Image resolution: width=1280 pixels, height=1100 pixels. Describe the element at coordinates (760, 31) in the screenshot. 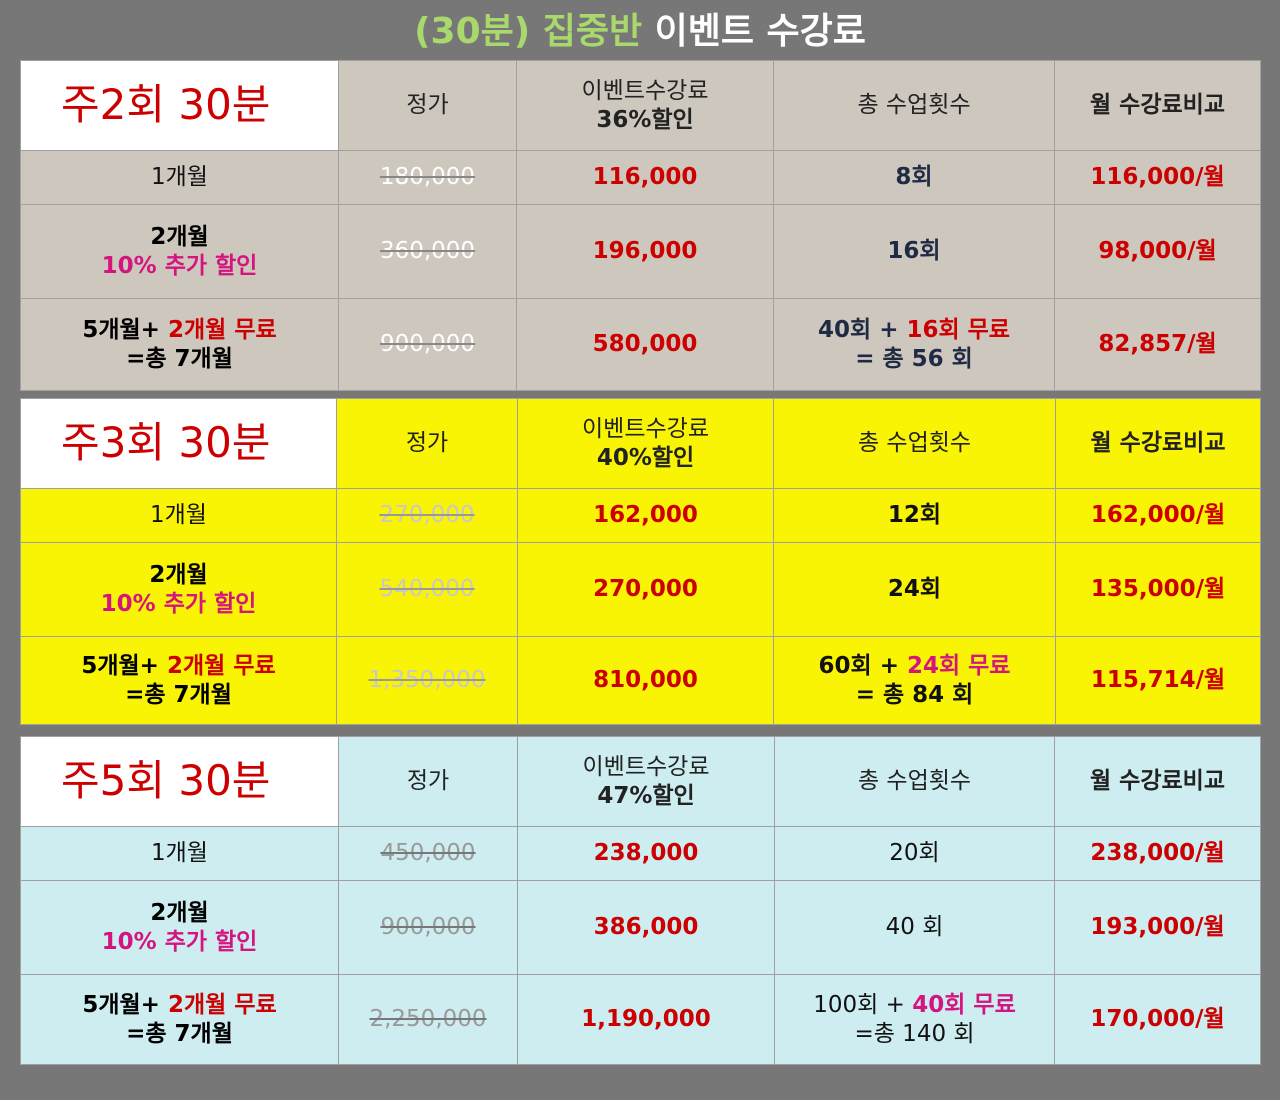

I see `page-title-event: 이벤트 수강료` at that location.